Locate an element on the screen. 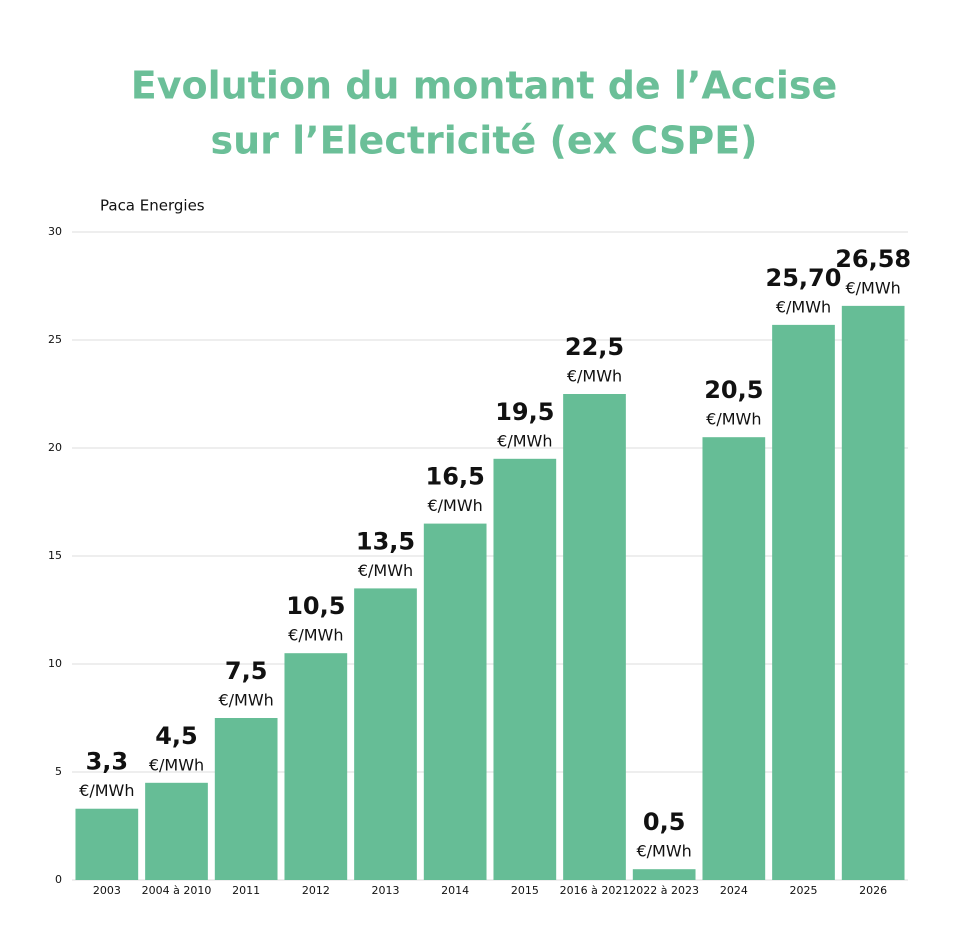 The height and width of the screenshot is (929, 958). value-label: 0,5 is located at coordinates (664, 822).